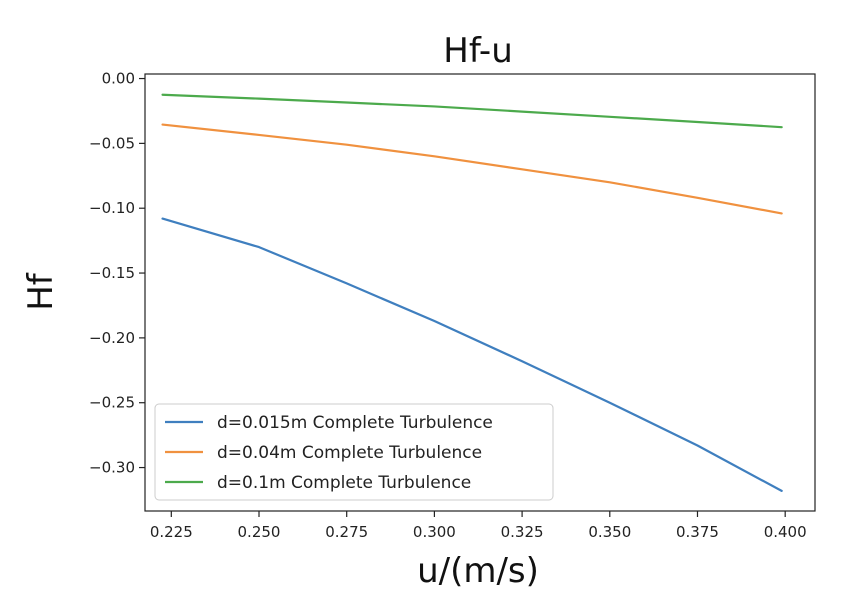 Image resolution: width=860 pixels, height=608 pixels. I want to click on x-tick-label: 0.325, so click(522, 532).